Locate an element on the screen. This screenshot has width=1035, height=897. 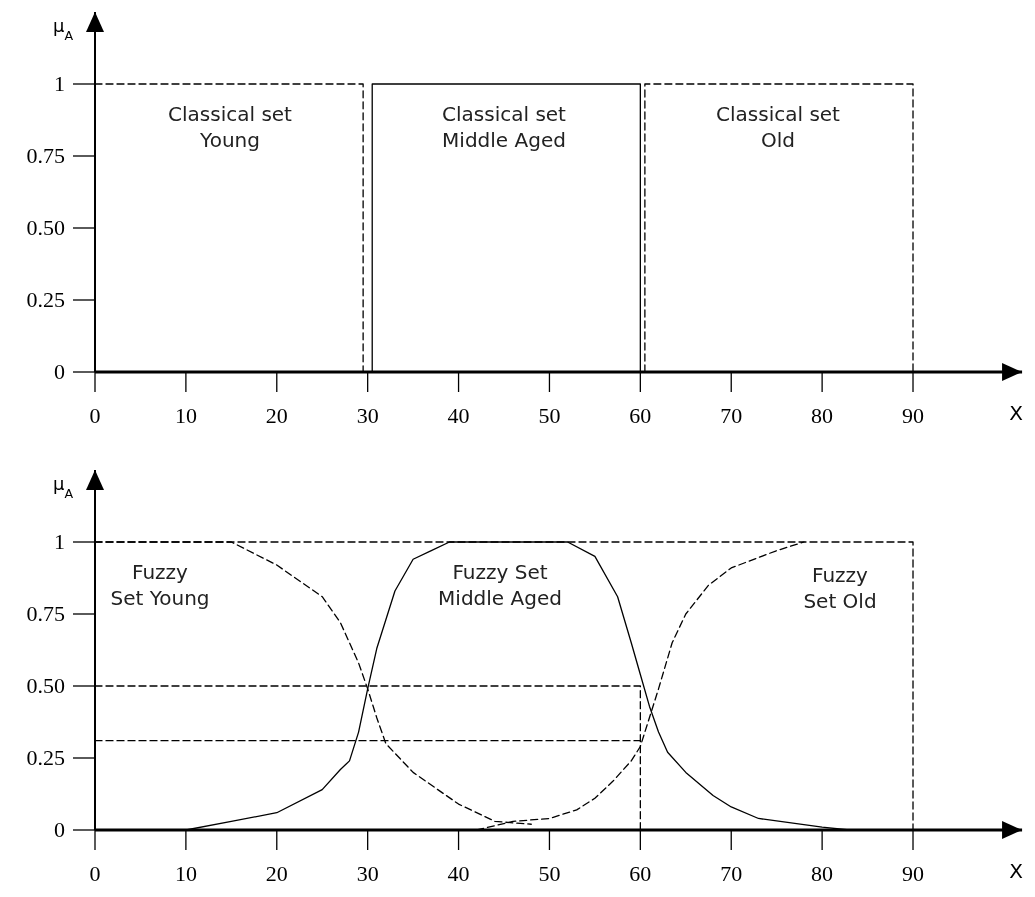
annotation: Classical set Young is located at coordinates (230, 127).